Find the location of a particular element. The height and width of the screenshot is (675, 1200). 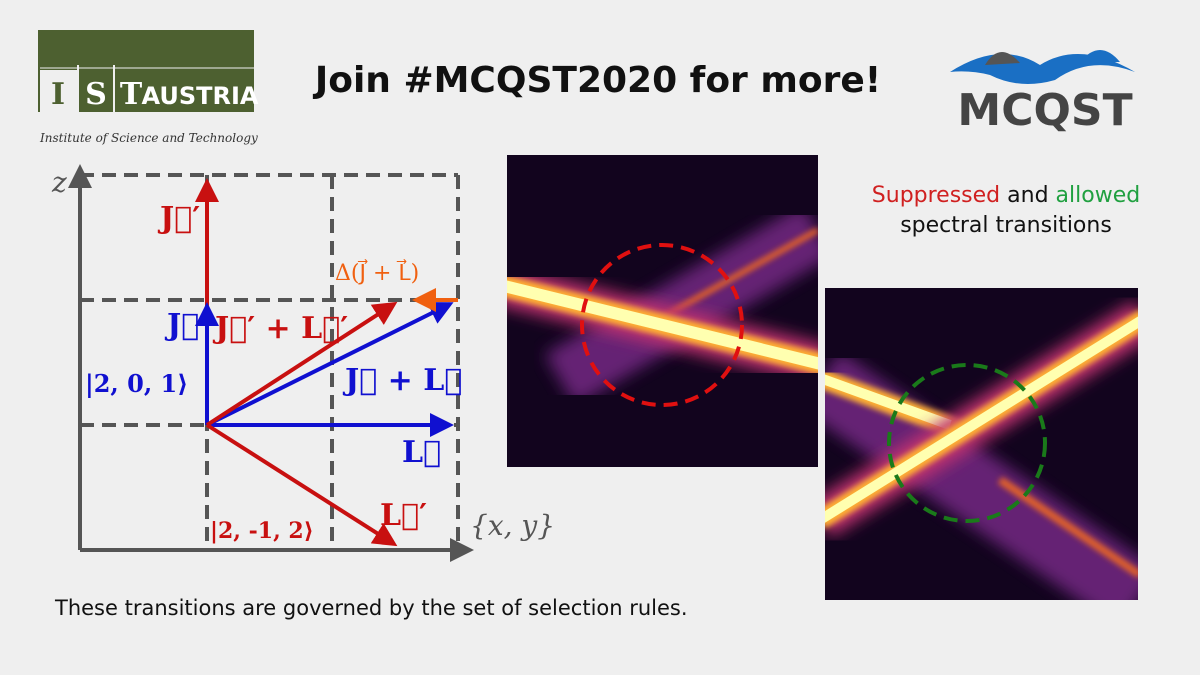

vector-label: J⃗′ is located at coordinates (178, 218).